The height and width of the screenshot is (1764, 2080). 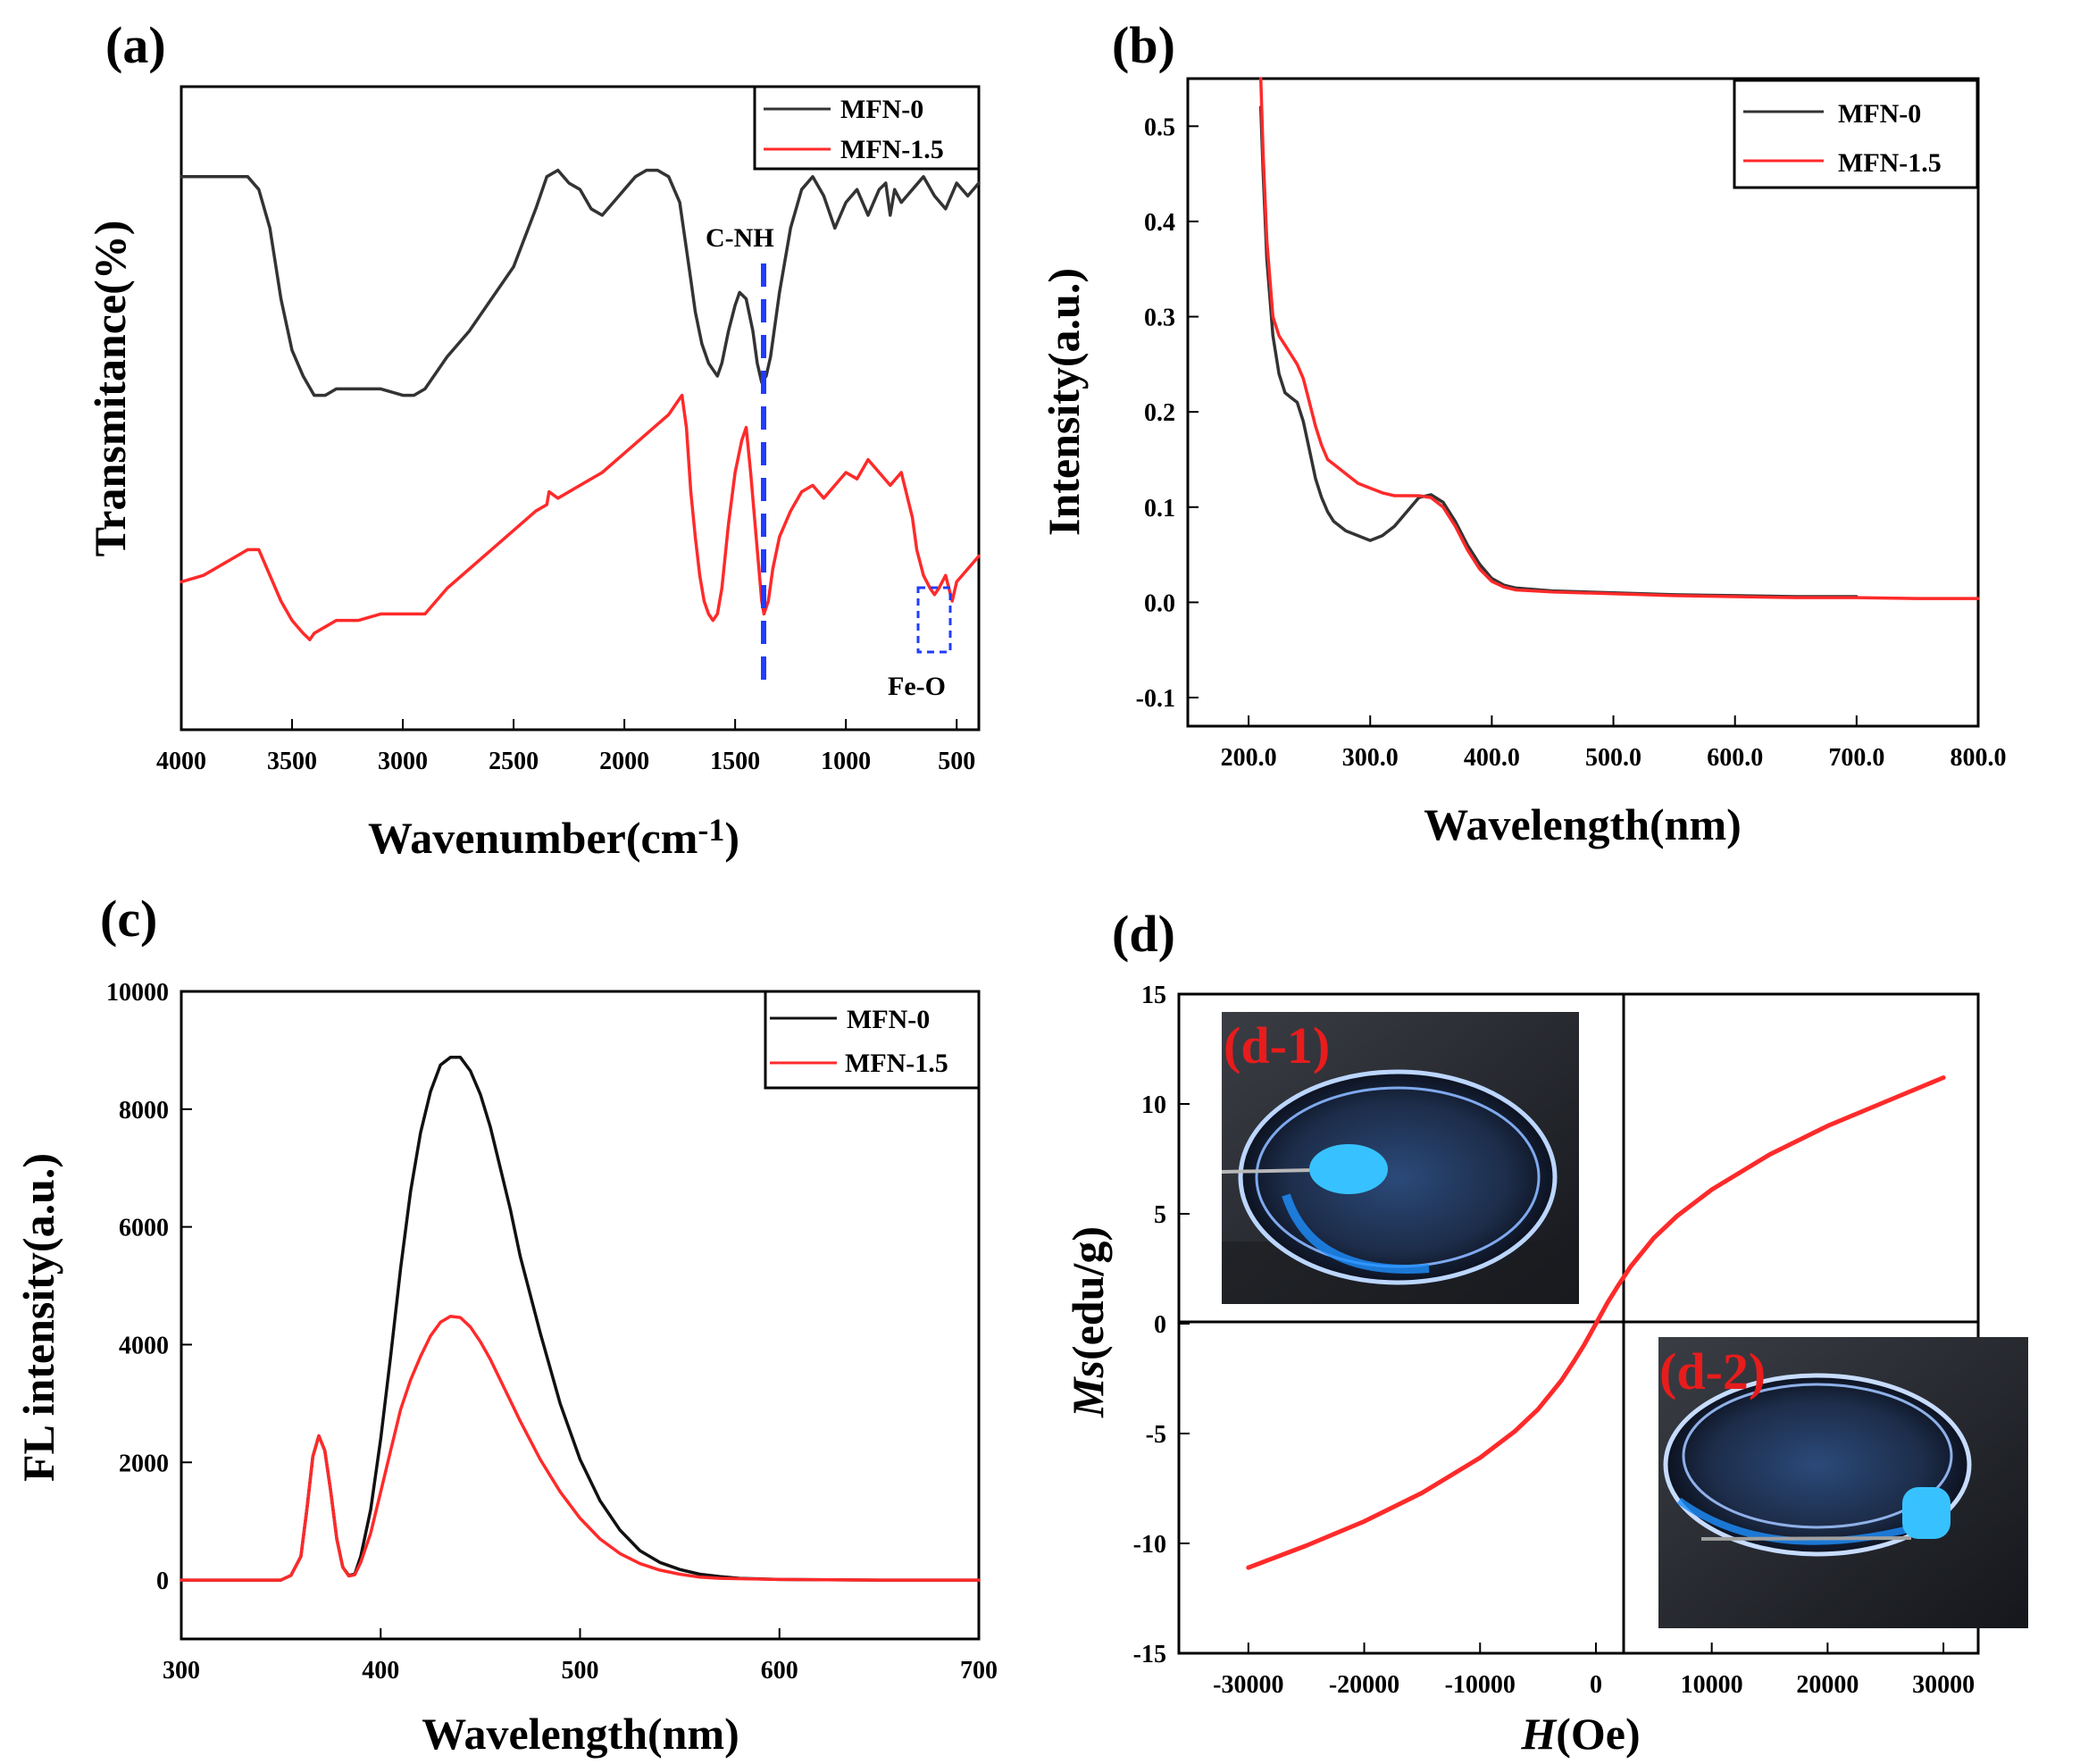 I want to click on y-tick-label: 0.2, so click(x=1159, y=413).